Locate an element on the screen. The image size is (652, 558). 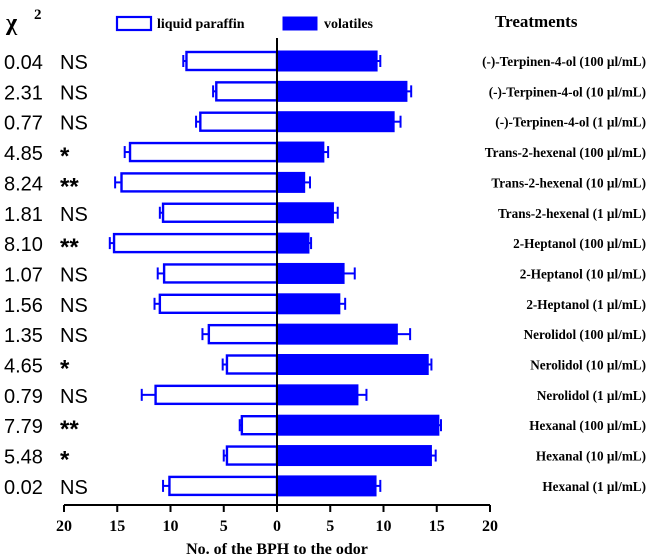
treatment-label: Hexanal (100 µl/mL) is located at coordinates (587, 425).